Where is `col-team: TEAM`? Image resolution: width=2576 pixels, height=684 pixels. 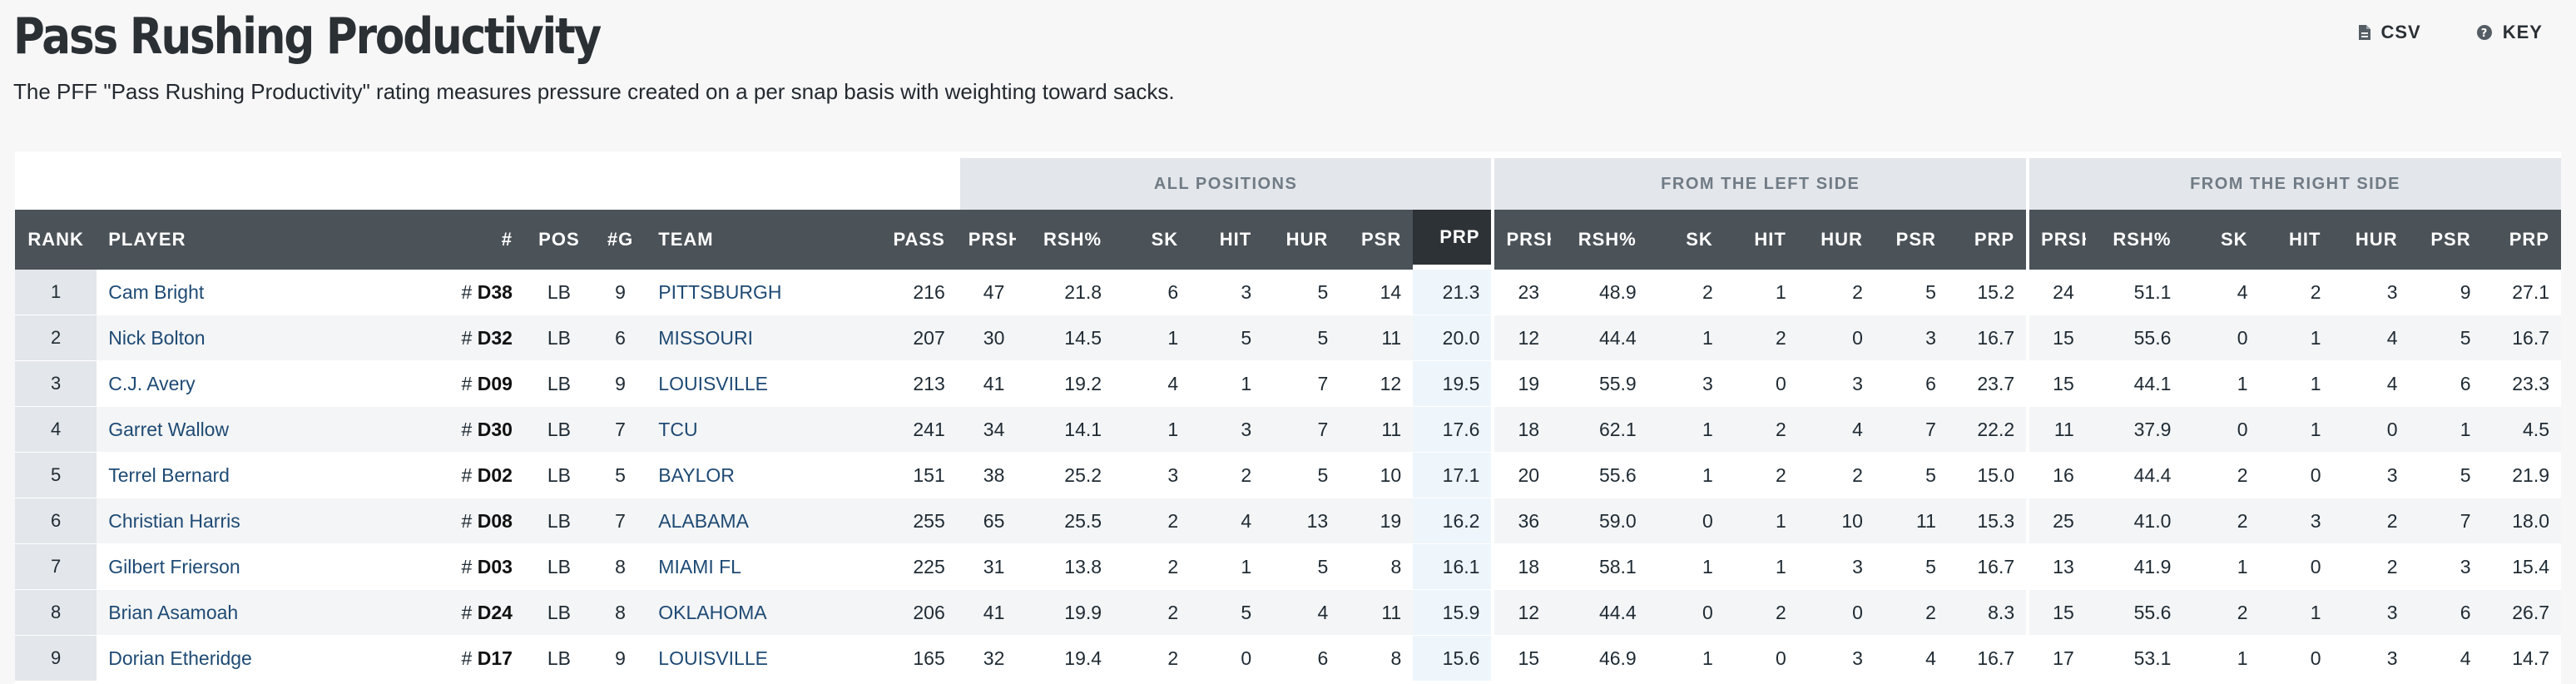
col-team: TEAM is located at coordinates (732, 240).